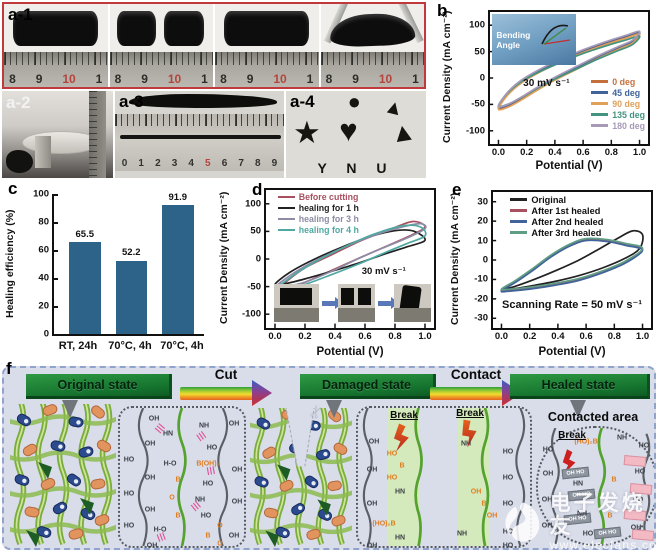 Image resolution: width=660 pixels, height=552 pixels. I want to click on legend-label: After 2nd healed, so click(567, 221).